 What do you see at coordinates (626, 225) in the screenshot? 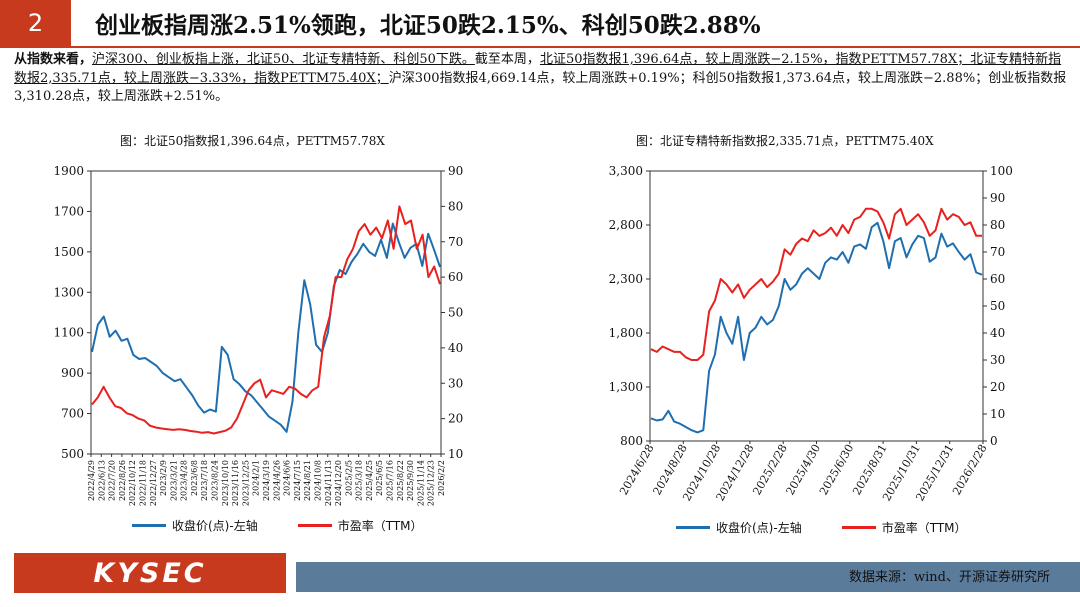
I see `chart-2-y-left-tick-label: 2,800` at bounding box center [626, 225].